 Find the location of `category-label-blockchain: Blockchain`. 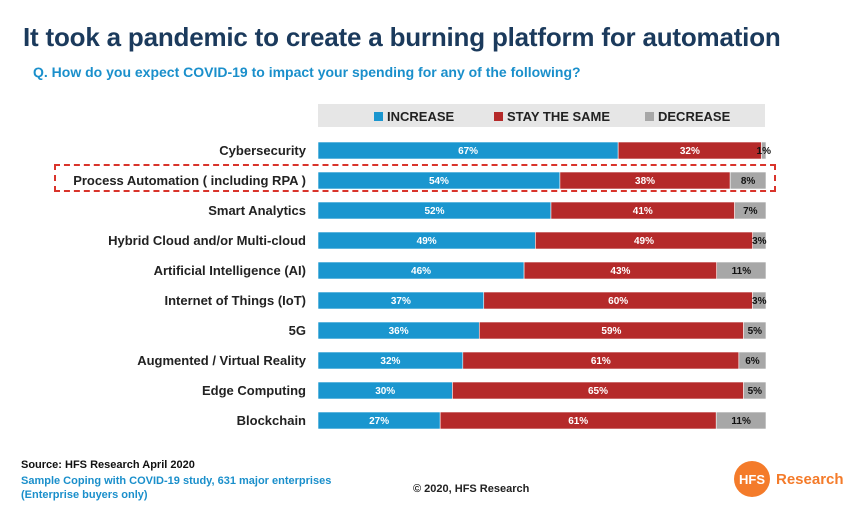

category-label-blockchain: Blockchain is located at coordinates (271, 420).